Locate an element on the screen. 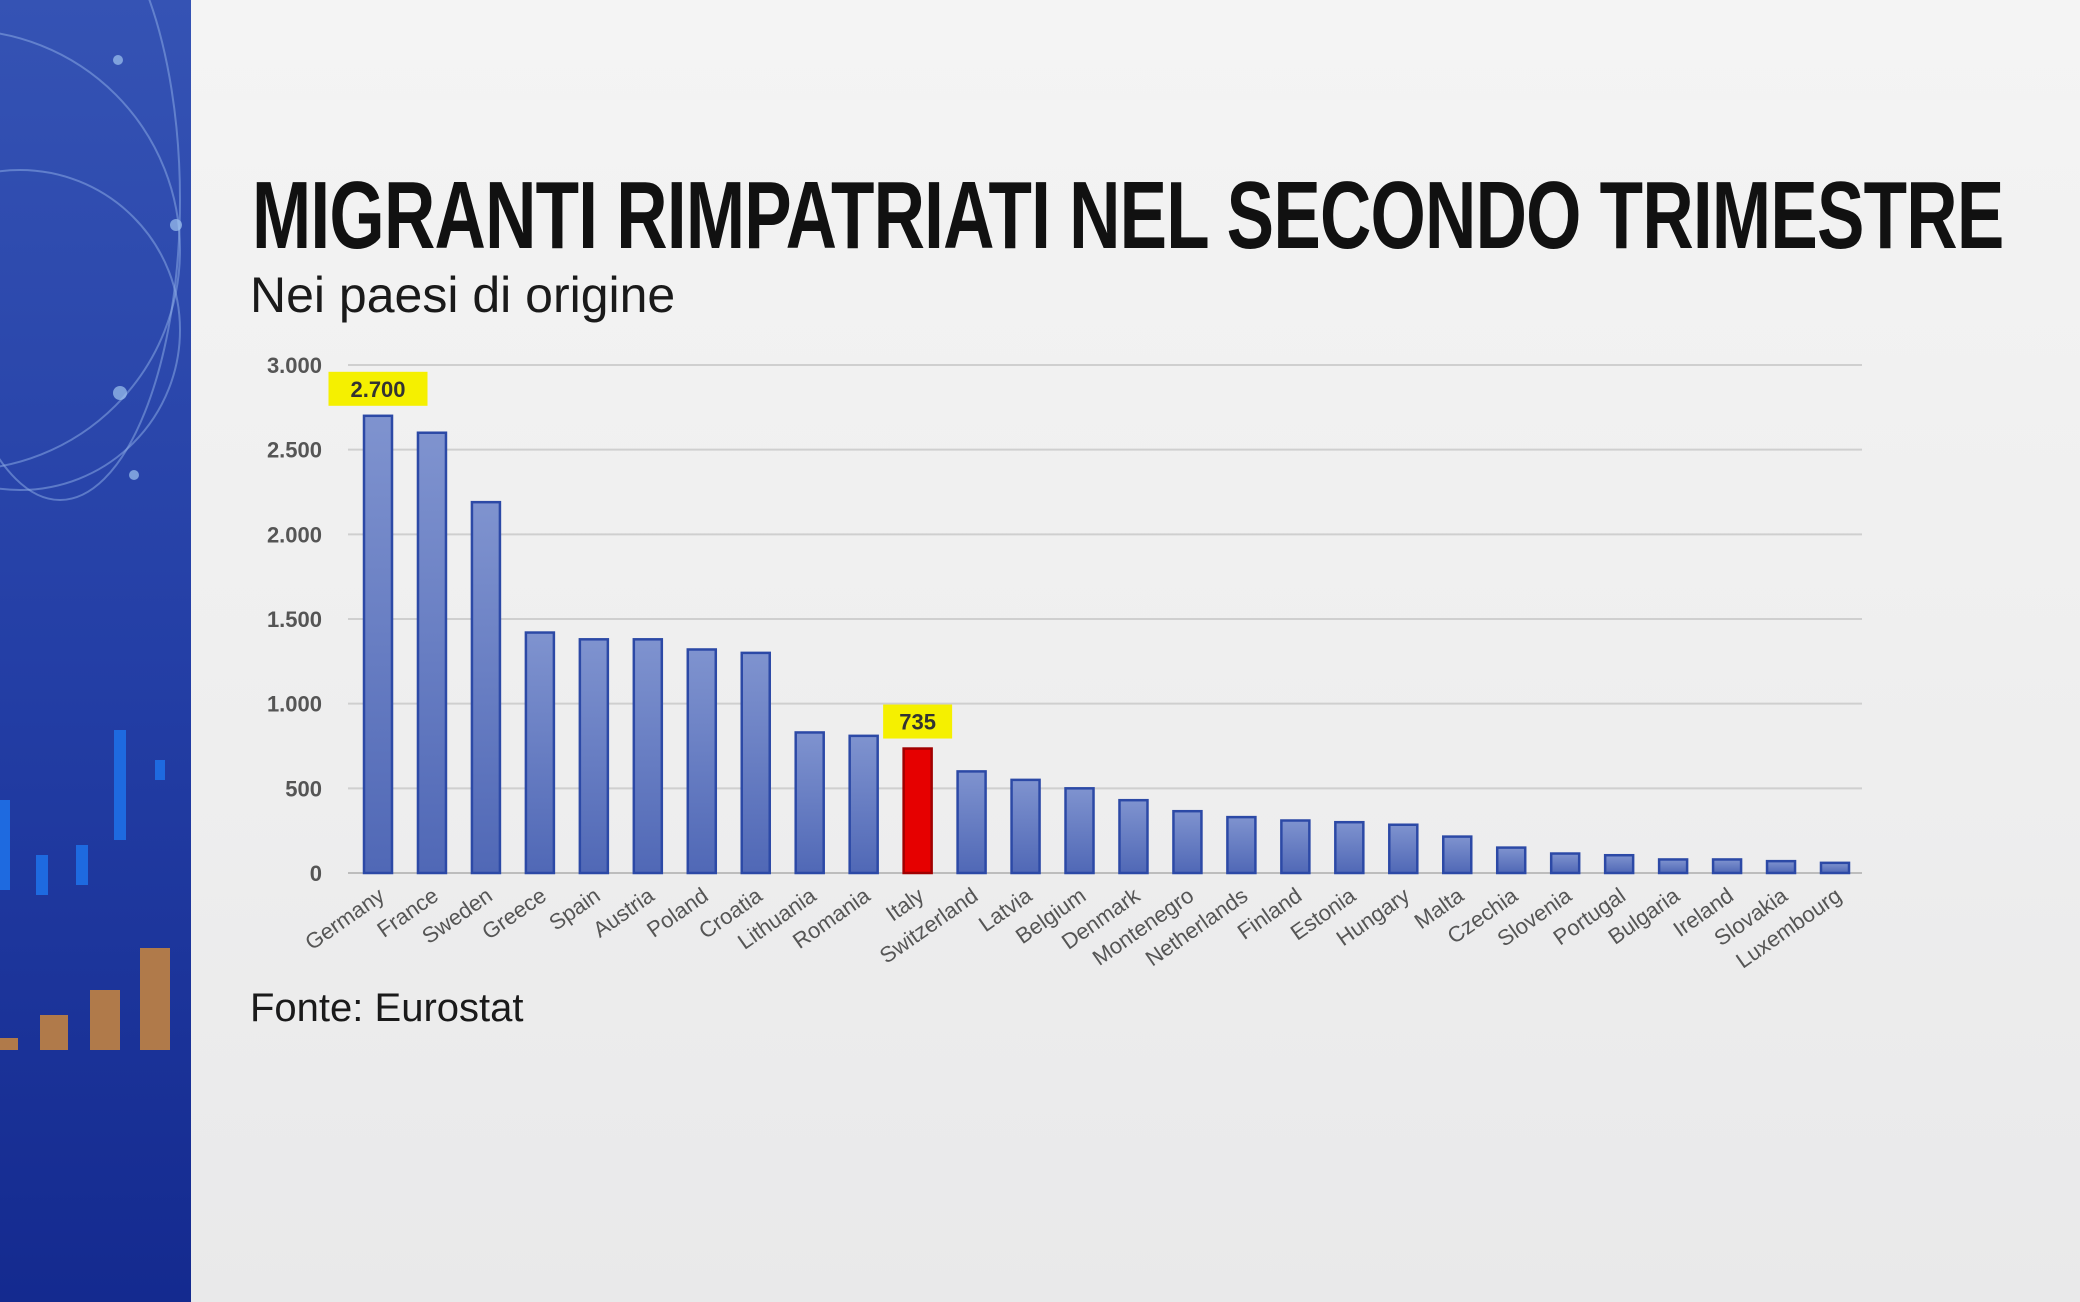 This screenshot has width=2080, height=1302. bar-bulgaria is located at coordinates (1673, 866).